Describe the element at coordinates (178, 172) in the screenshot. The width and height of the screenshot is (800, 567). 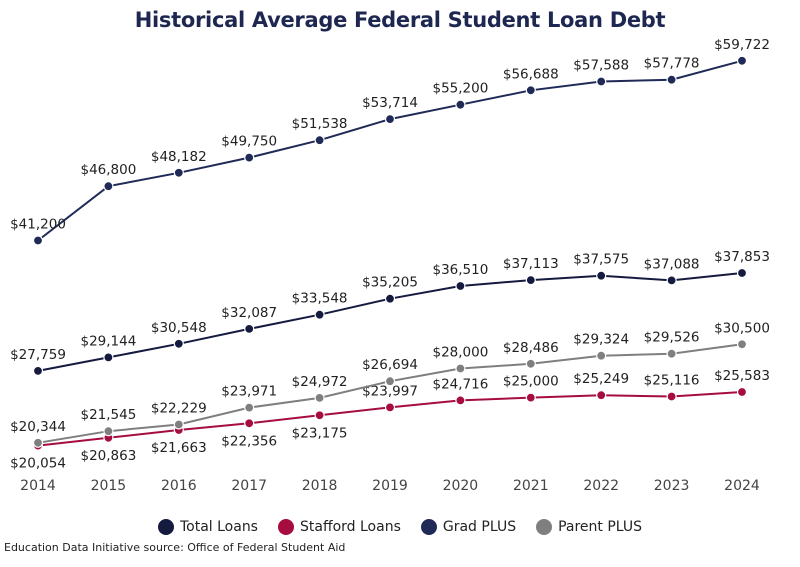
I see `data-point-grad-plus-2016` at that location.